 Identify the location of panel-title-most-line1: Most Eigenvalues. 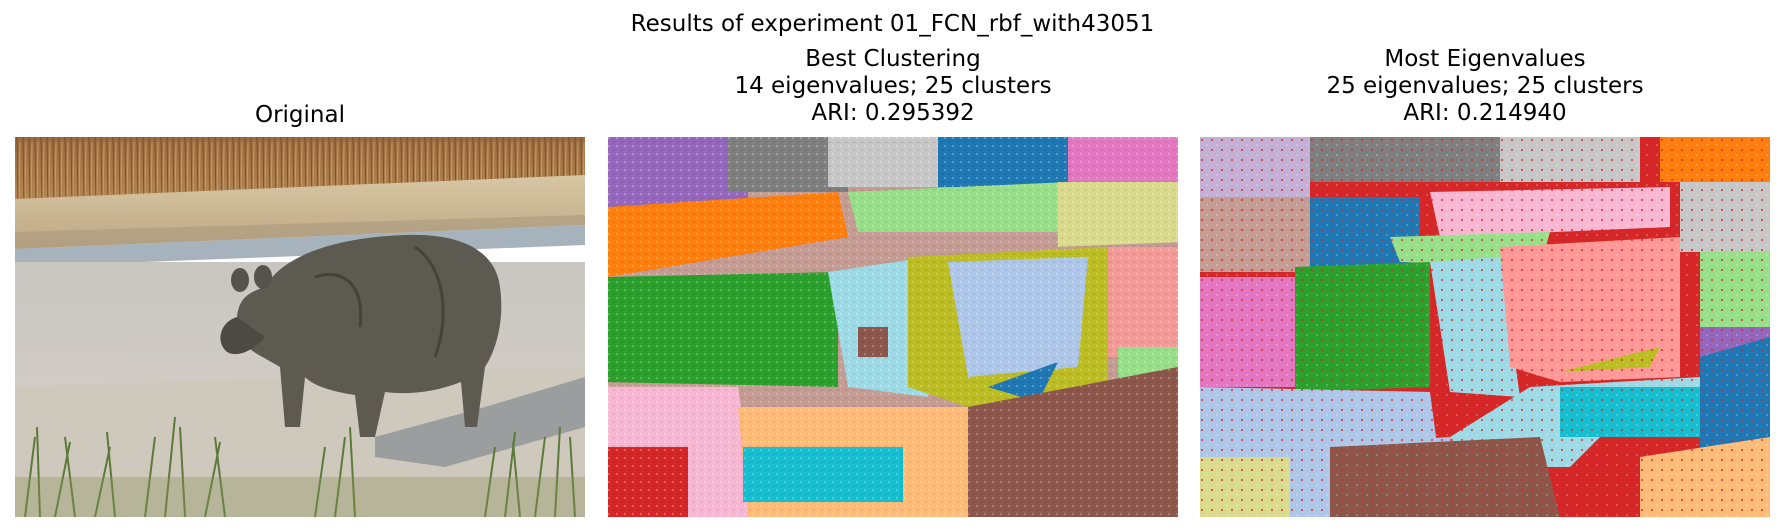
(1485, 59).